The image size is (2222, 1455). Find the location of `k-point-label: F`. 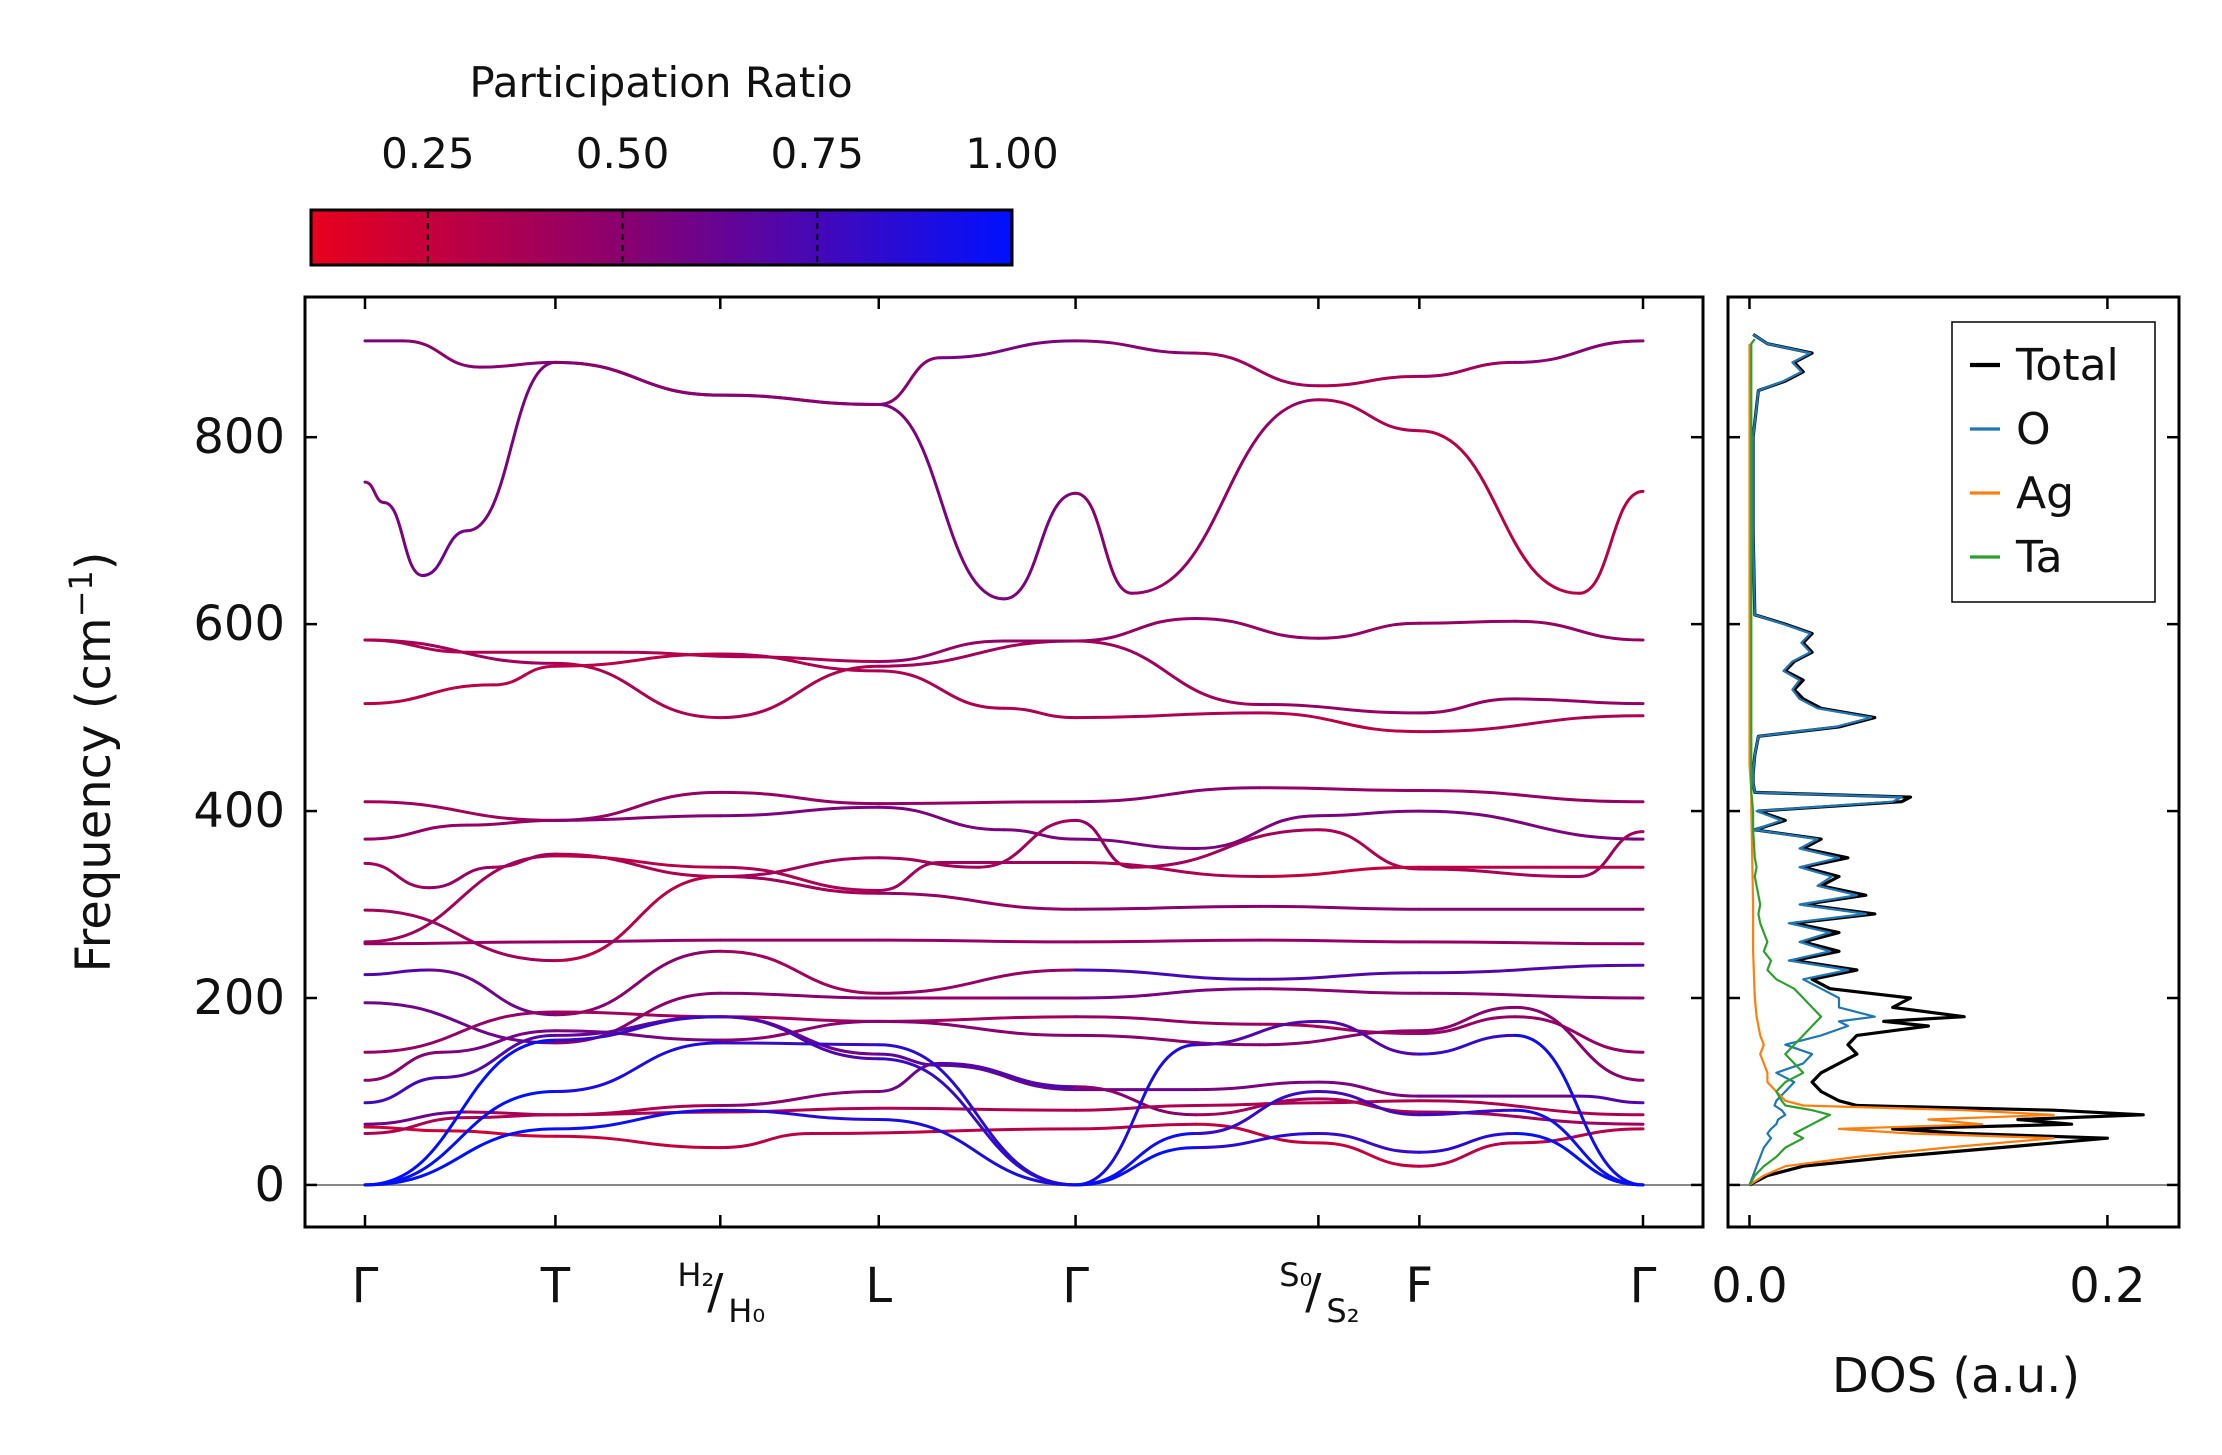

k-point-label: F is located at coordinates (1420, 1286).